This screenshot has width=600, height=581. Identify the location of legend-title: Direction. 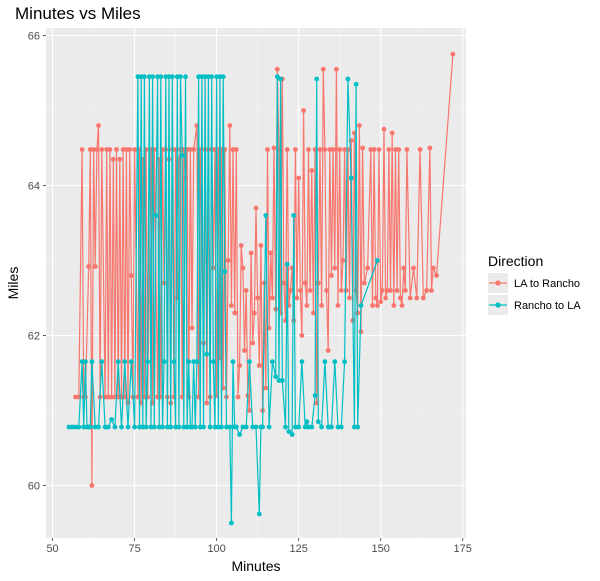
(515, 261).